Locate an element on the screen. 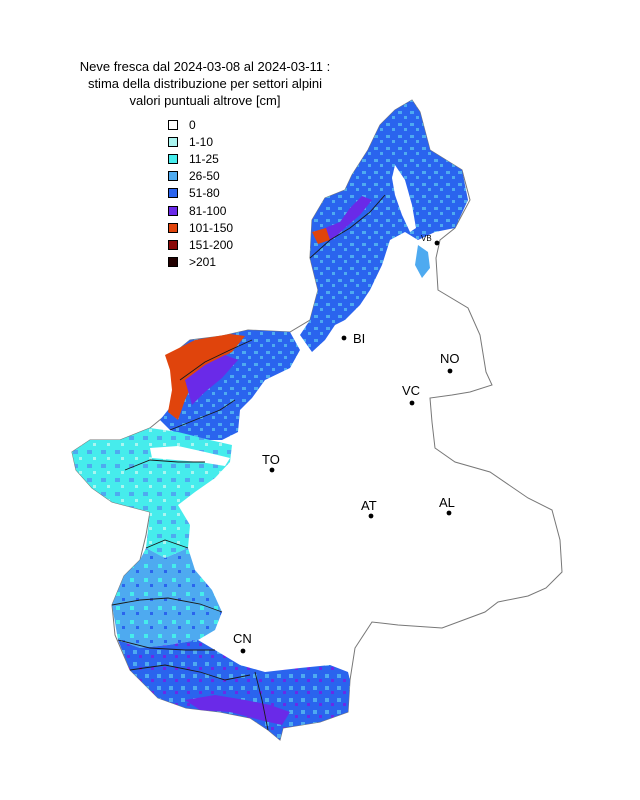  legend-label: 1-10 is located at coordinates (201, 141).